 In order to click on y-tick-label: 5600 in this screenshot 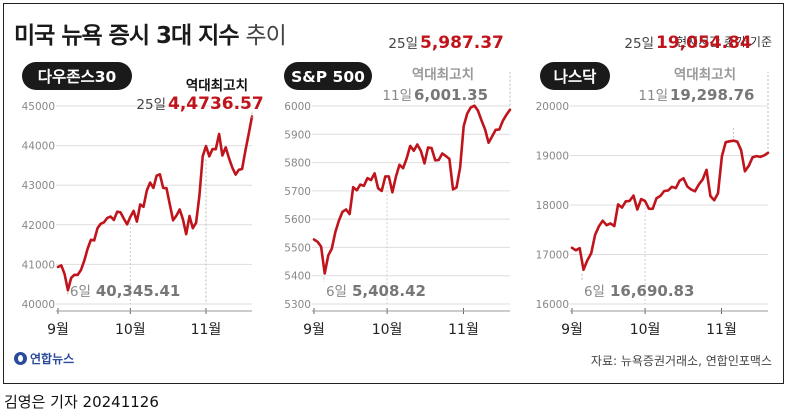, I will do `click(297, 220)`.